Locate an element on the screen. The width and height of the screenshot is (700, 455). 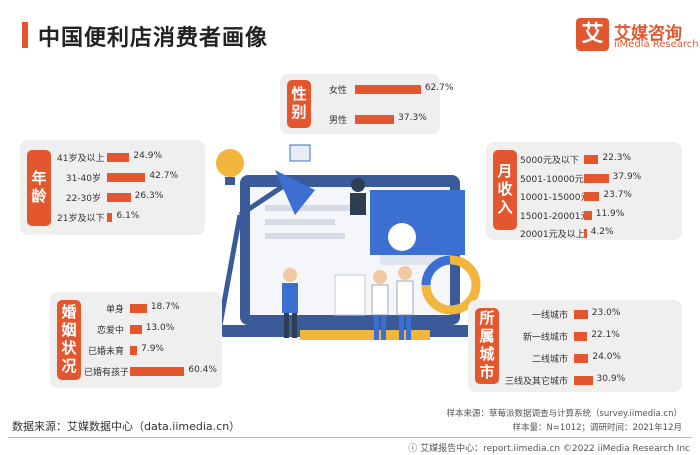
footer-divider is located at coordinates (350, 437).